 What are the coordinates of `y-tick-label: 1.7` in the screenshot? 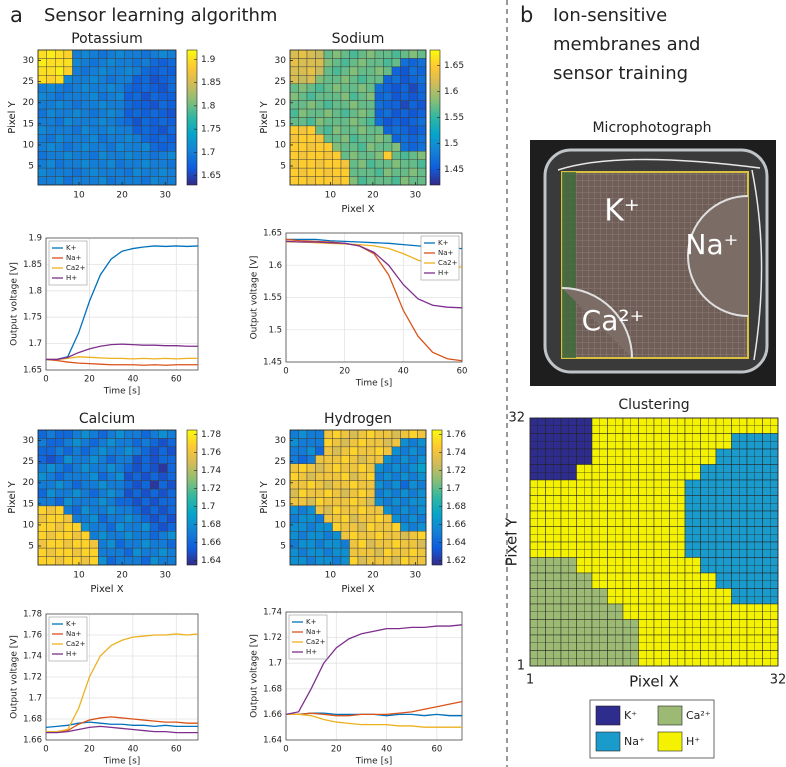 It's located at (35, 699).